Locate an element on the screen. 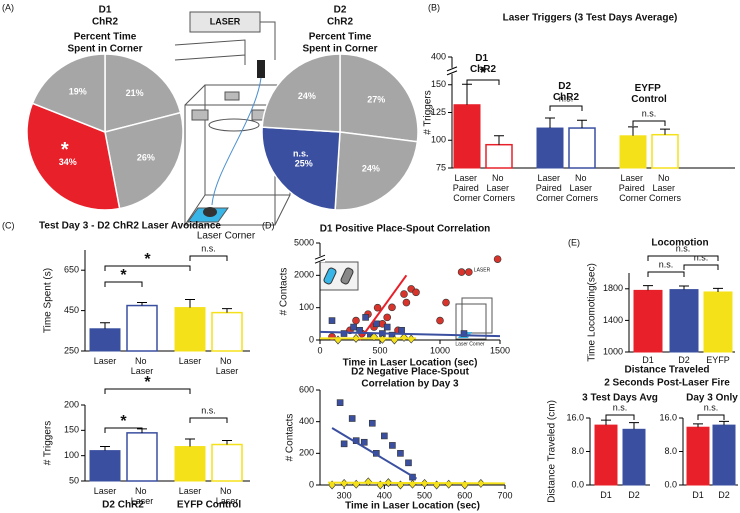 This screenshot has height=513, width=740. y-tick-label: 50 is located at coordinates (74, 480).